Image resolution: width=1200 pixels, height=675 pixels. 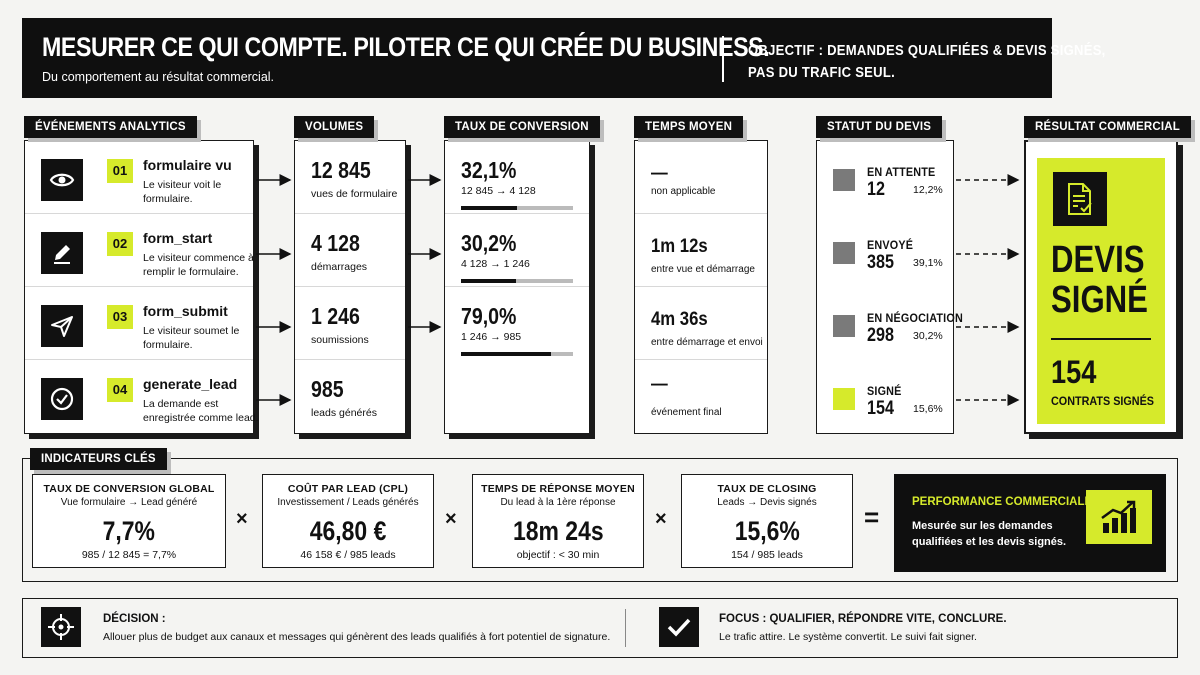 I want to click on kpi-subtitle: Du lead à la 1ère réponse, so click(x=558, y=502).